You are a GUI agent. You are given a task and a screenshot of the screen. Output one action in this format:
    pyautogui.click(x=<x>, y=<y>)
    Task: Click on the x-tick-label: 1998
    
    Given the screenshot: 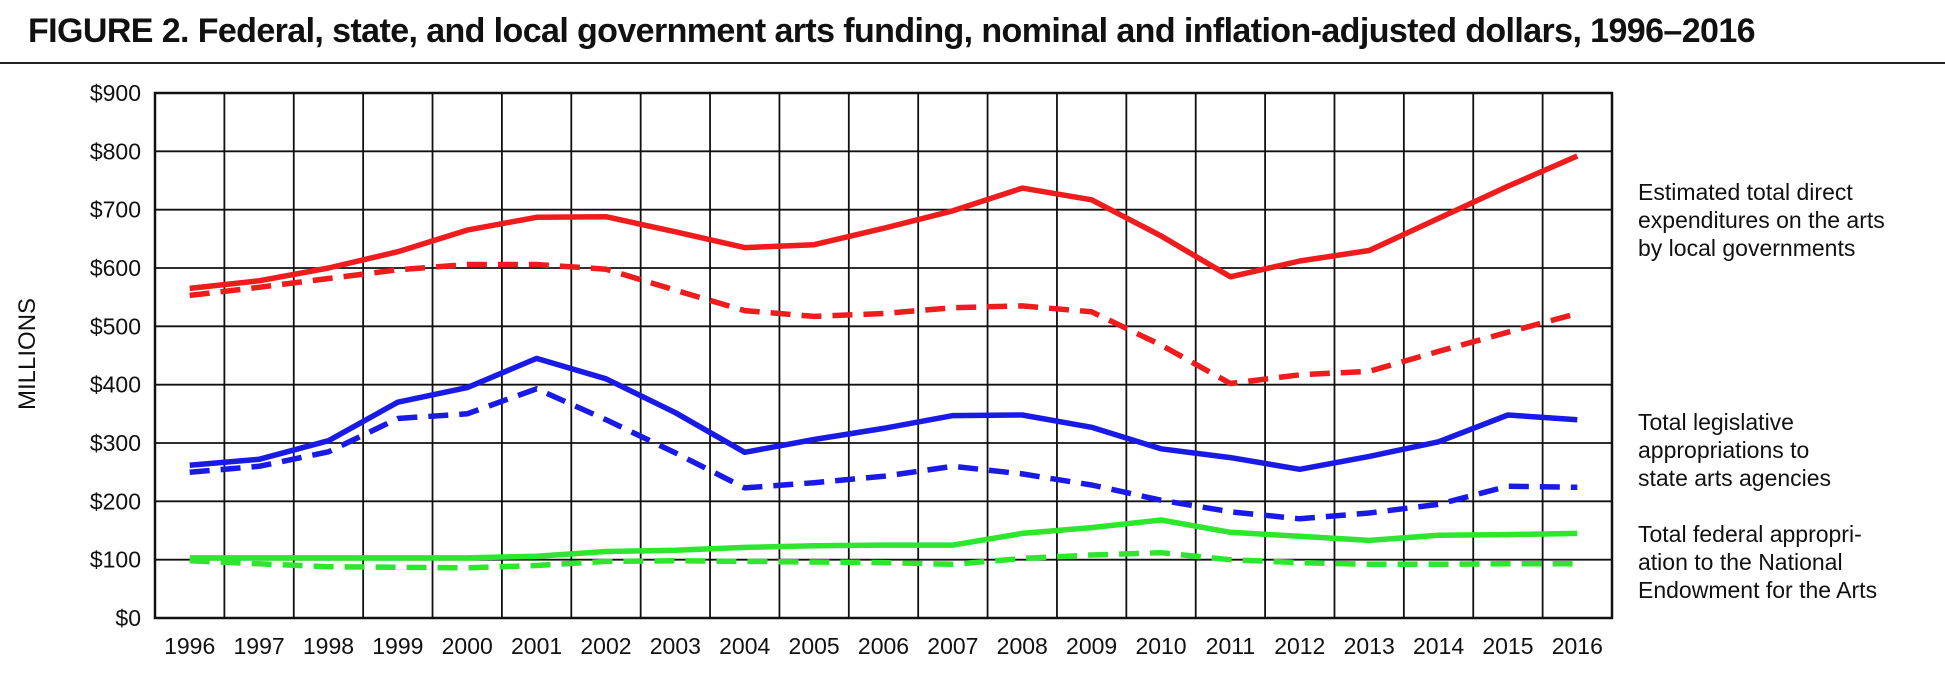 What is the action you would take?
    pyautogui.click(x=328, y=646)
    